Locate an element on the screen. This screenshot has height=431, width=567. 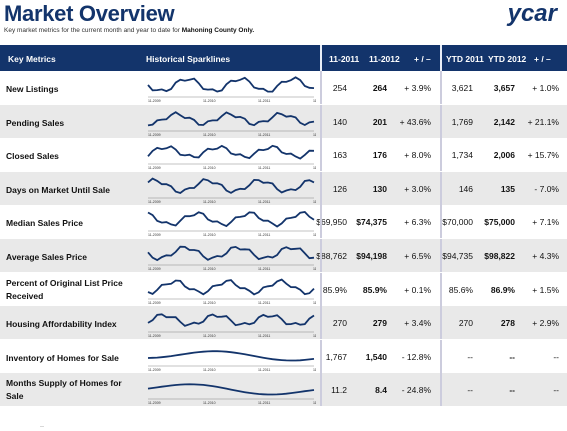
change-percent: + 6.5% is located at coordinates (417, 256).